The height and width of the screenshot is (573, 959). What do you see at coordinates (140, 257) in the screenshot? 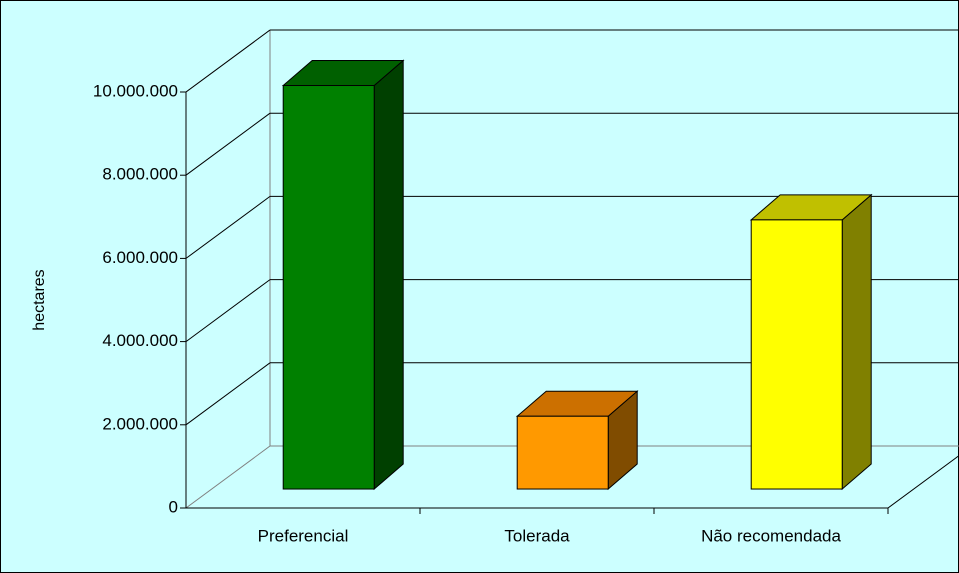
I see `y-tick-label: 6.000.000` at bounding box center [140, 257].